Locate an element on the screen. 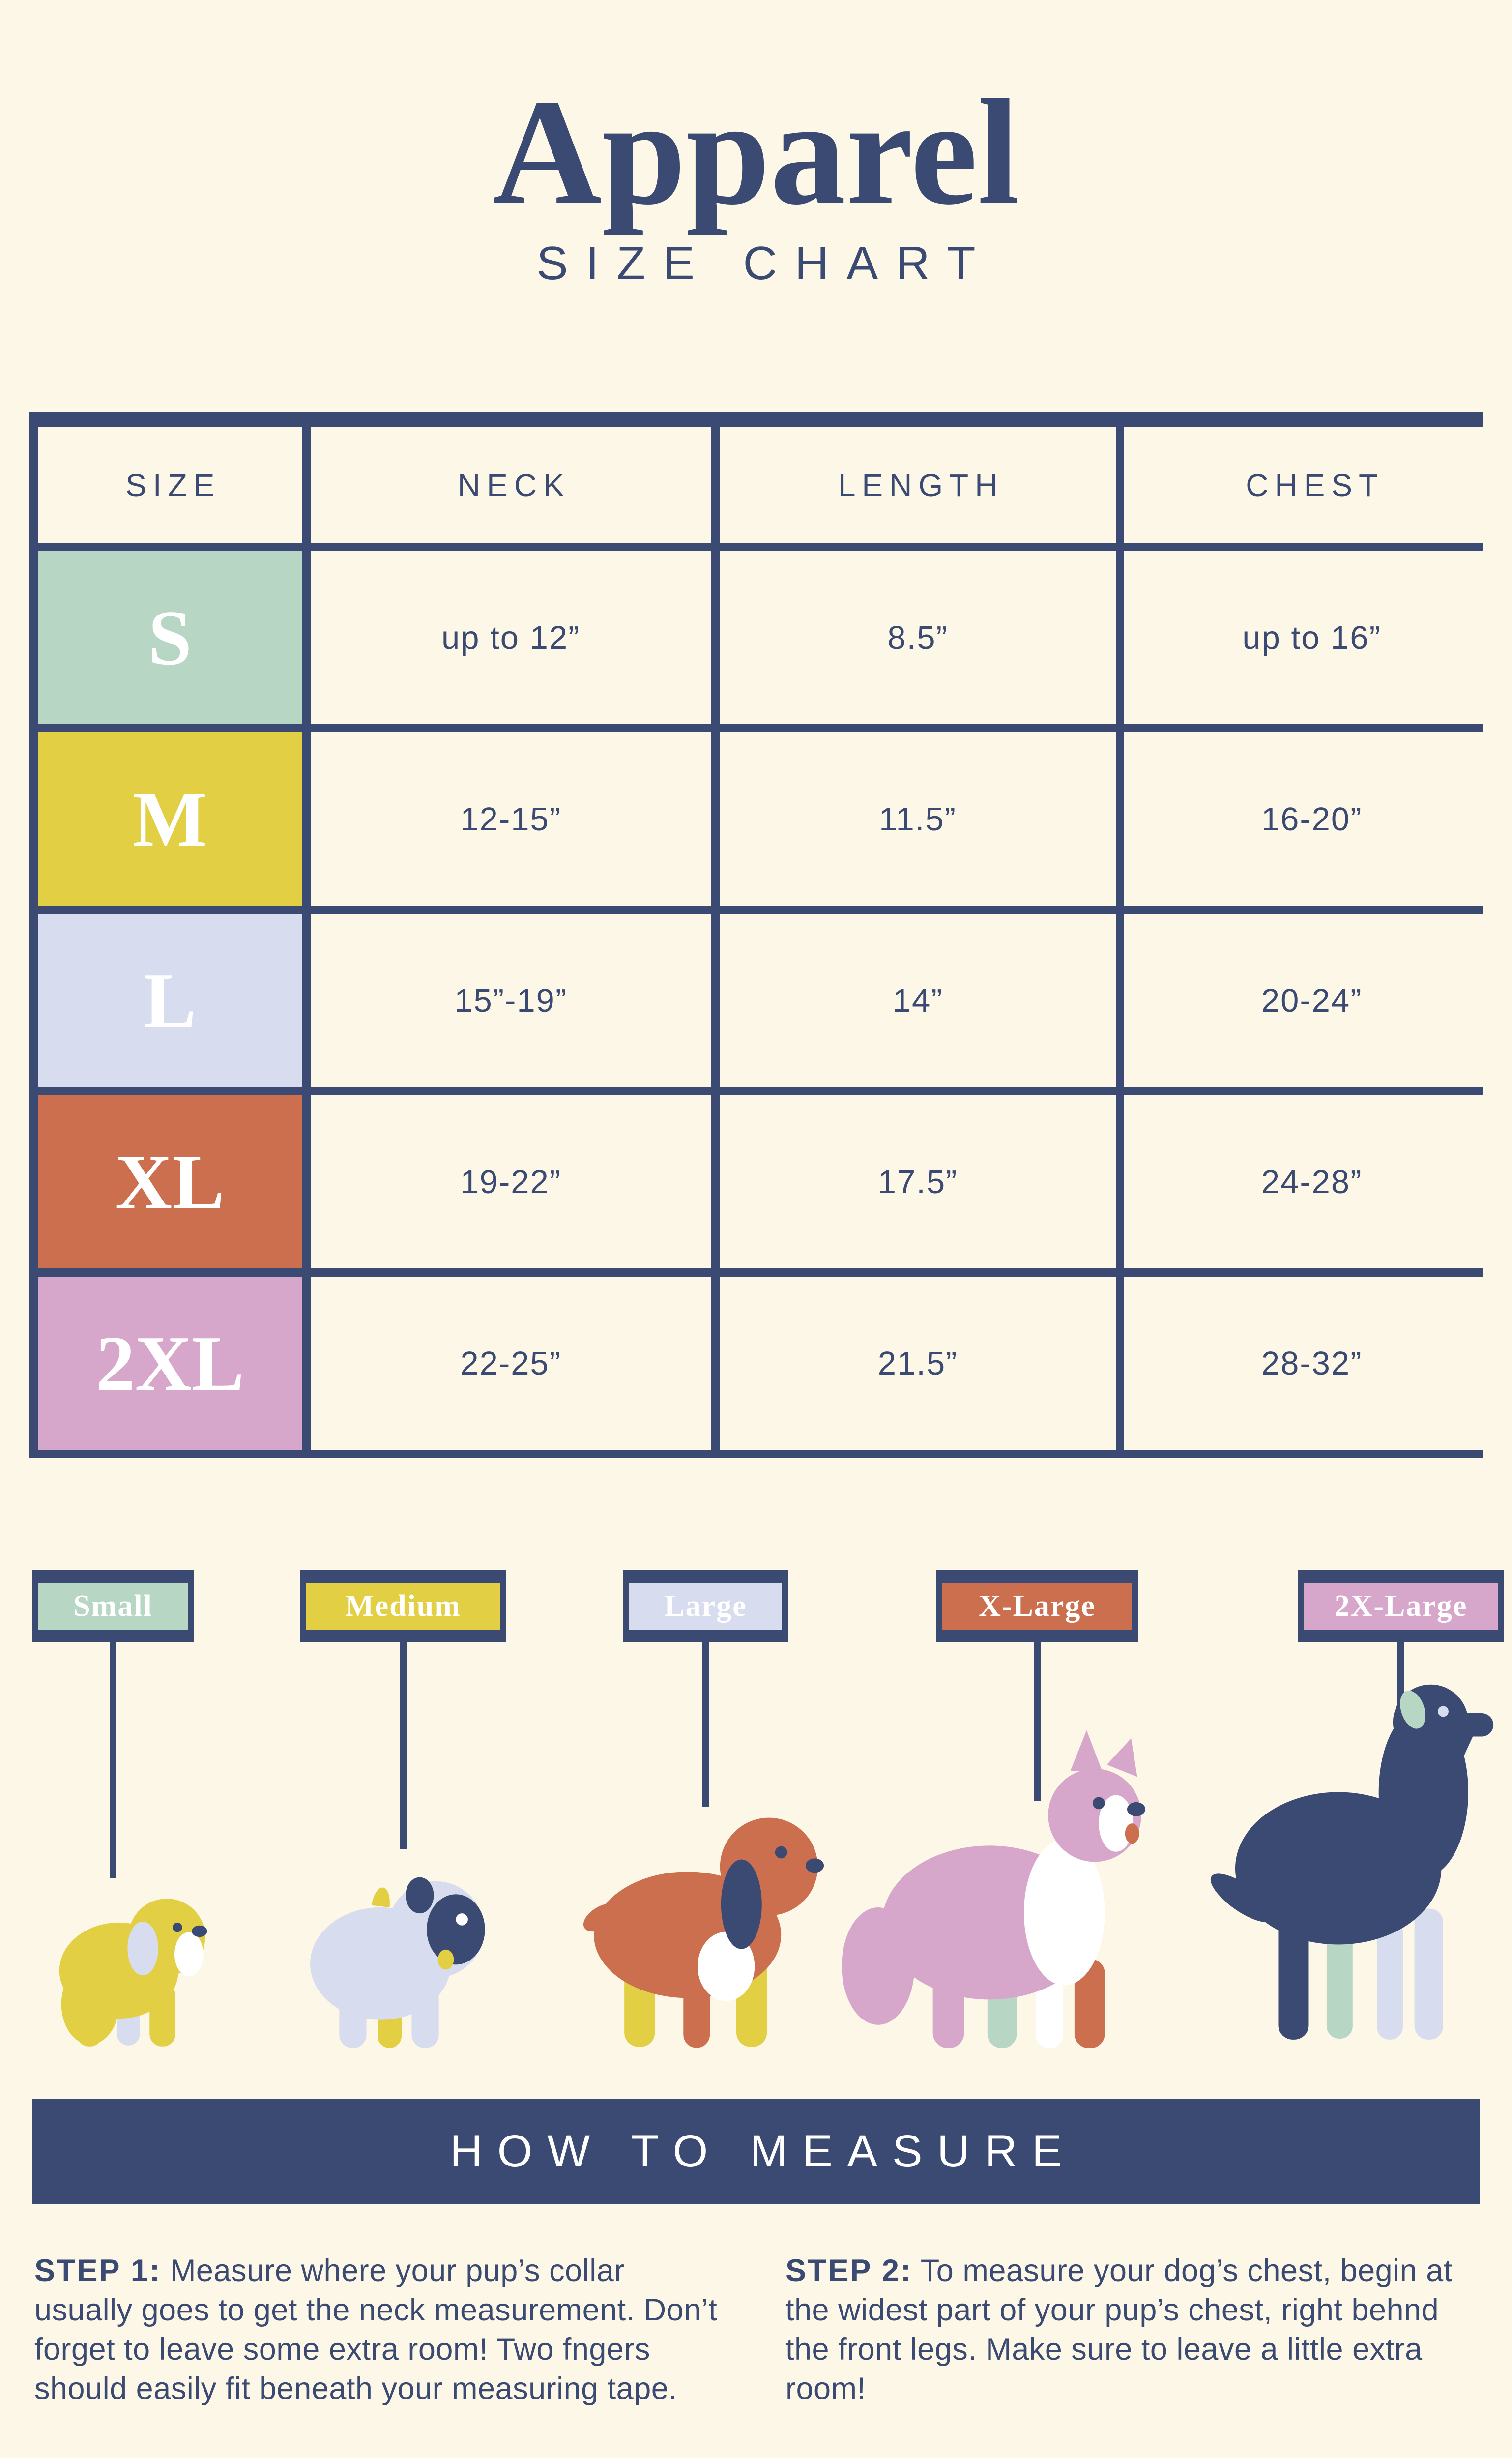 This screenshot has width=1512, height=2458. sign-label-small: Small is located at coordinates (113, 1606).